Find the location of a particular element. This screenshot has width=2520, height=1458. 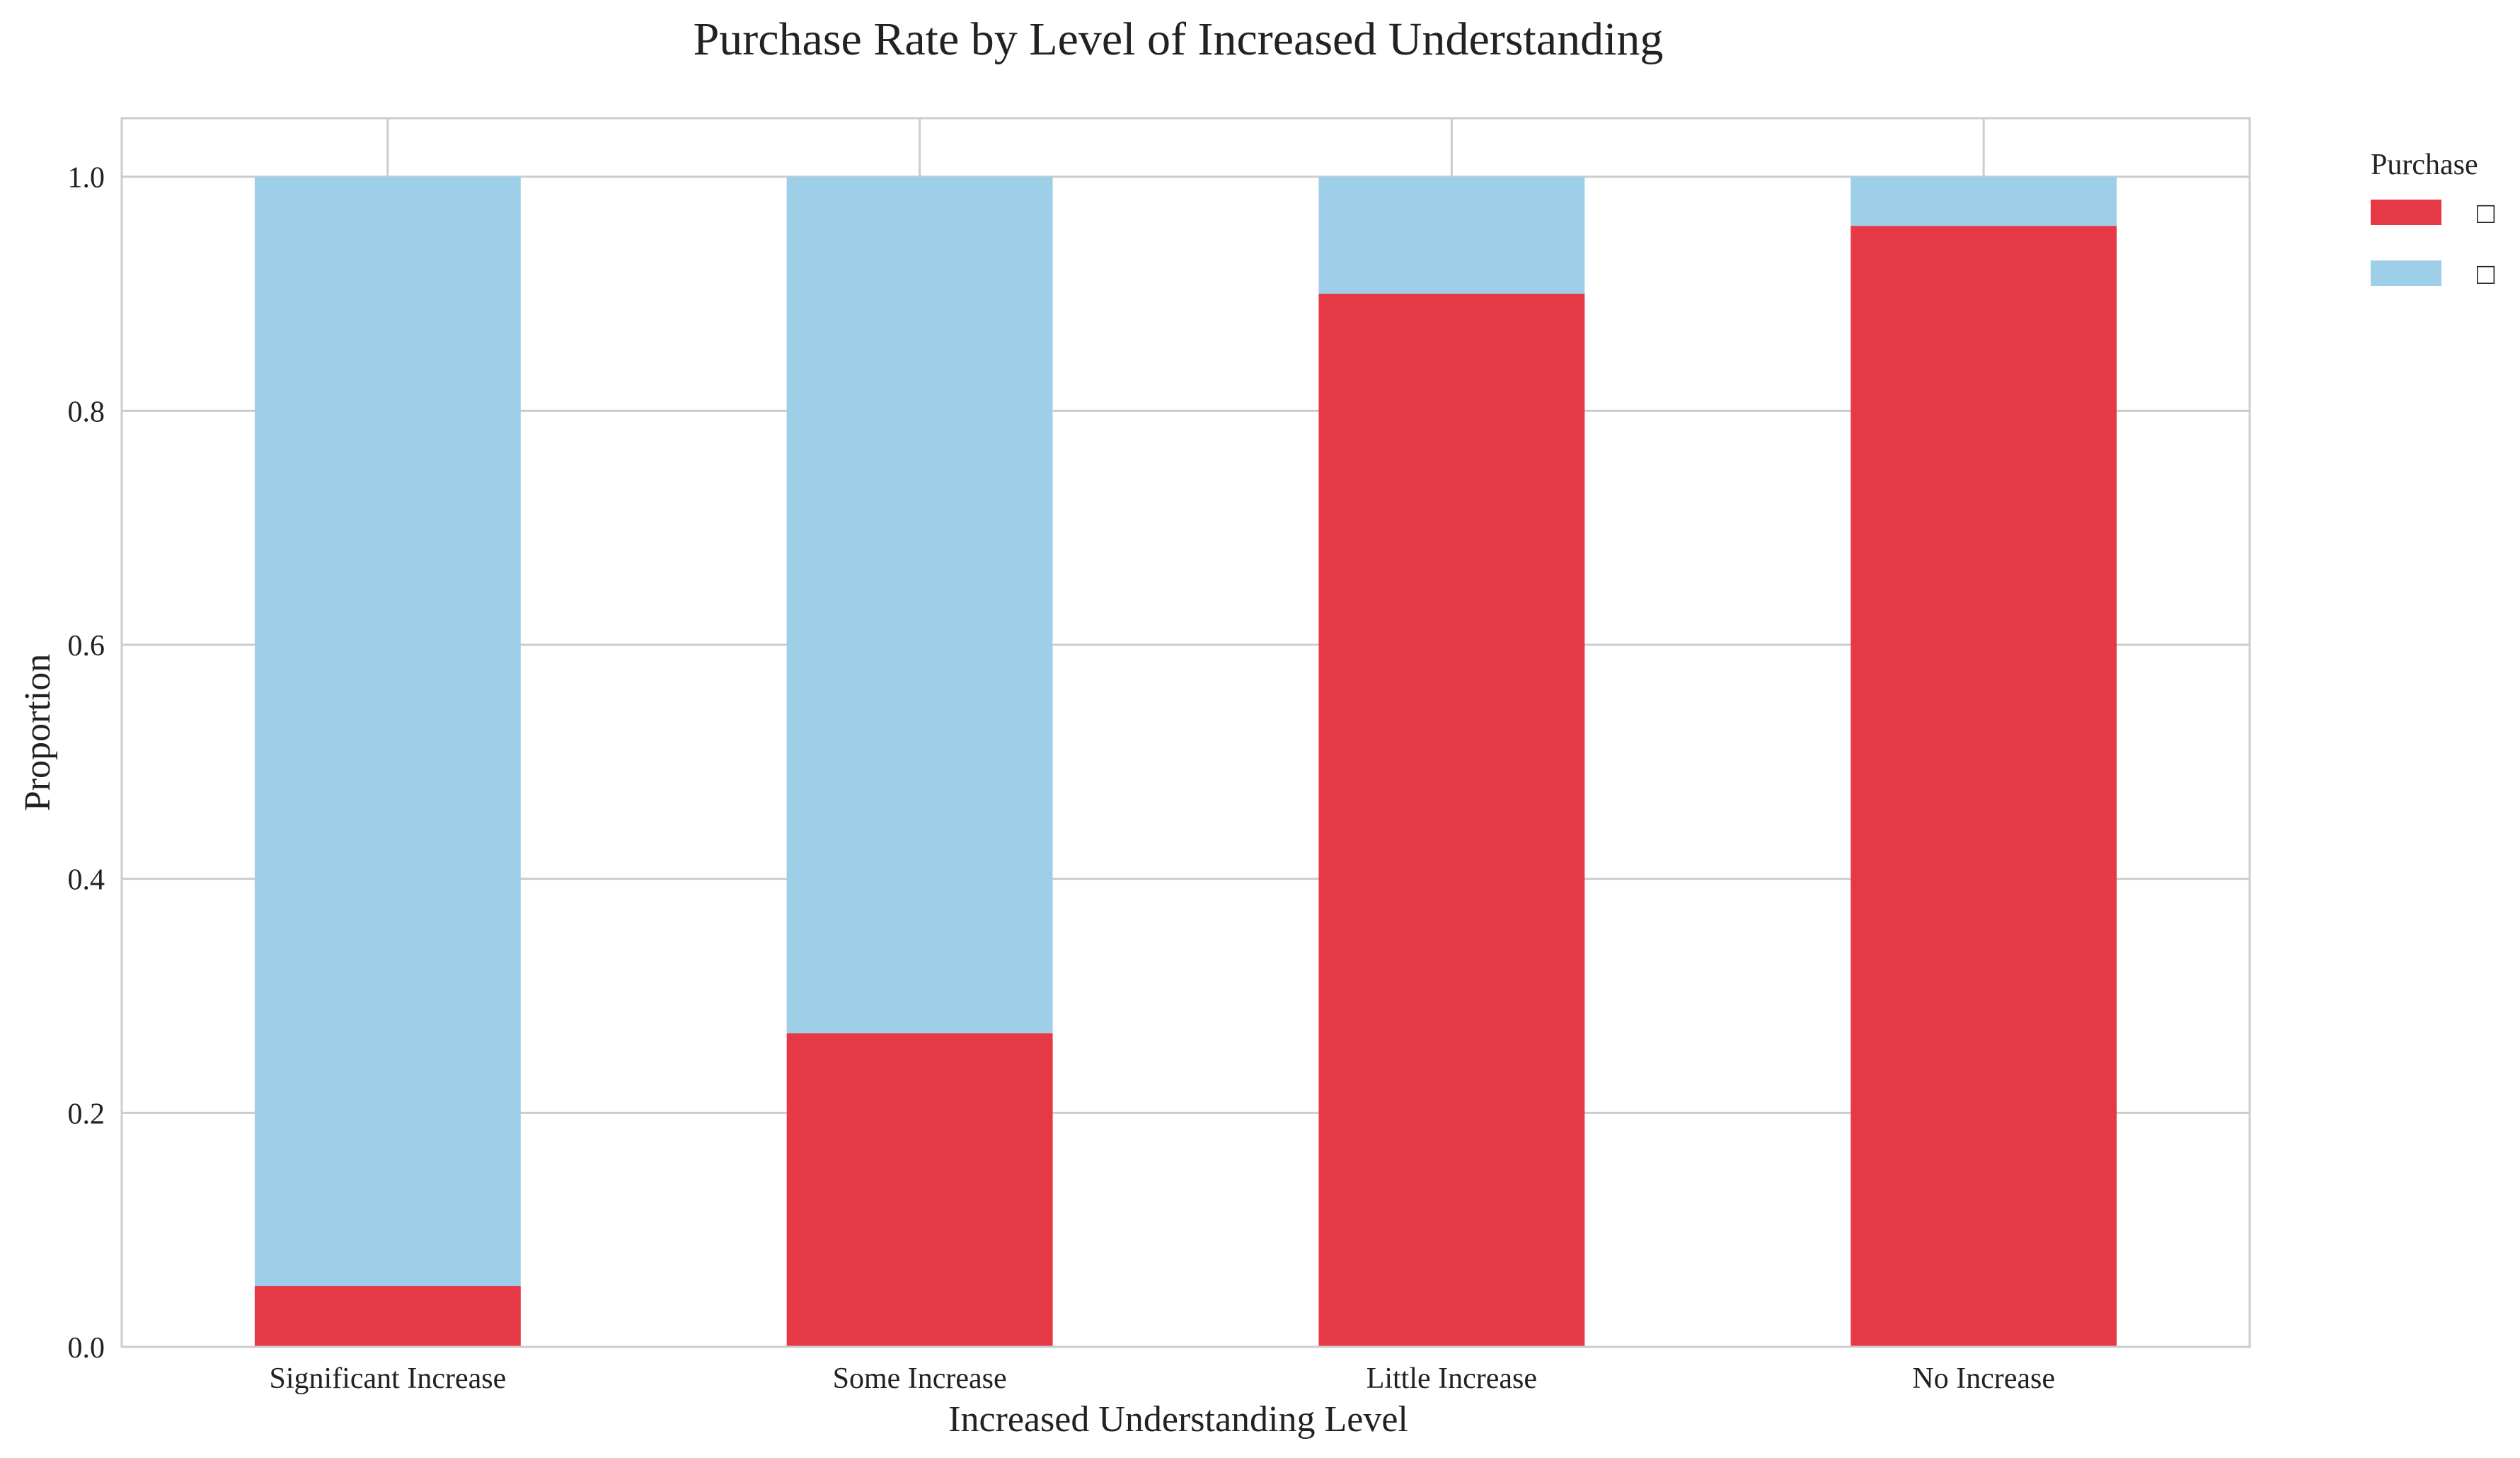

y-tick-label: 0.4 is located at coordinates (87, 880).